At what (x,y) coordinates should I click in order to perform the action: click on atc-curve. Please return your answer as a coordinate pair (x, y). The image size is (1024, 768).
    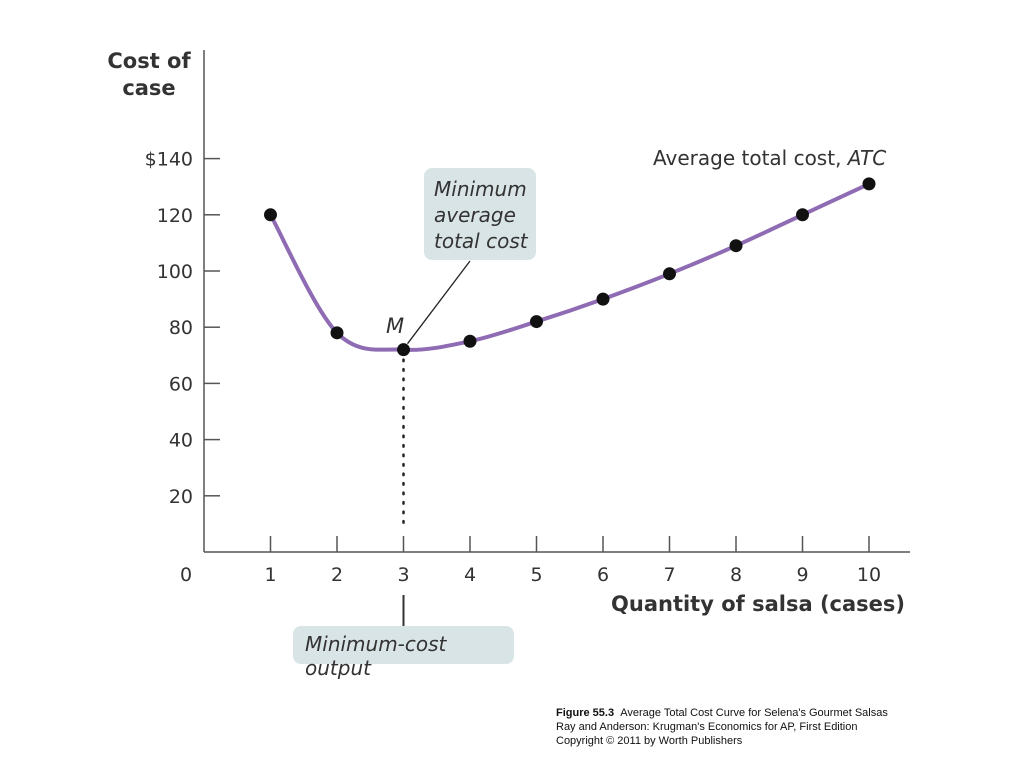
    Looking at the image, I should click on (569, 266).